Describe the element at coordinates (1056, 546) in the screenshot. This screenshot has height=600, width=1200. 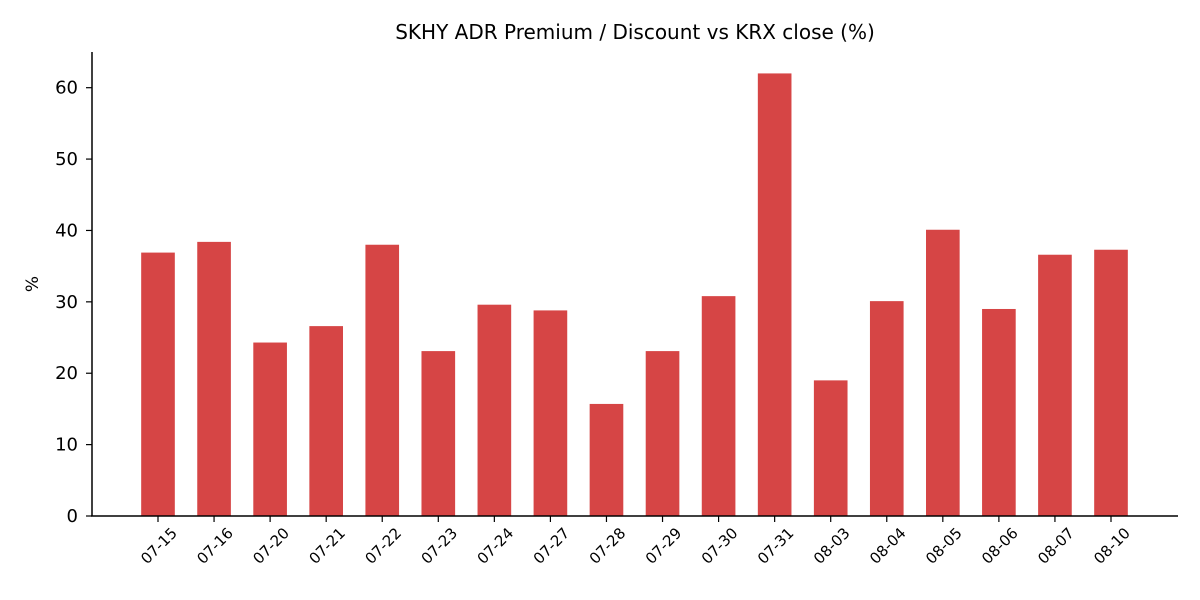
I see `x-tick-label: 08-07` at that location.